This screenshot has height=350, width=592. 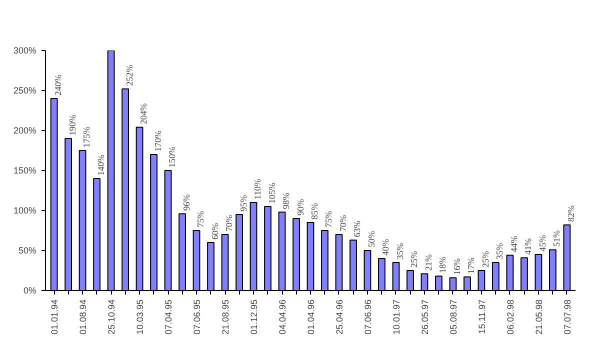 What do you see at coordinates (571, 213) in the screenshot?
I see `data-label: 82%` at bounding box center [571, 213].